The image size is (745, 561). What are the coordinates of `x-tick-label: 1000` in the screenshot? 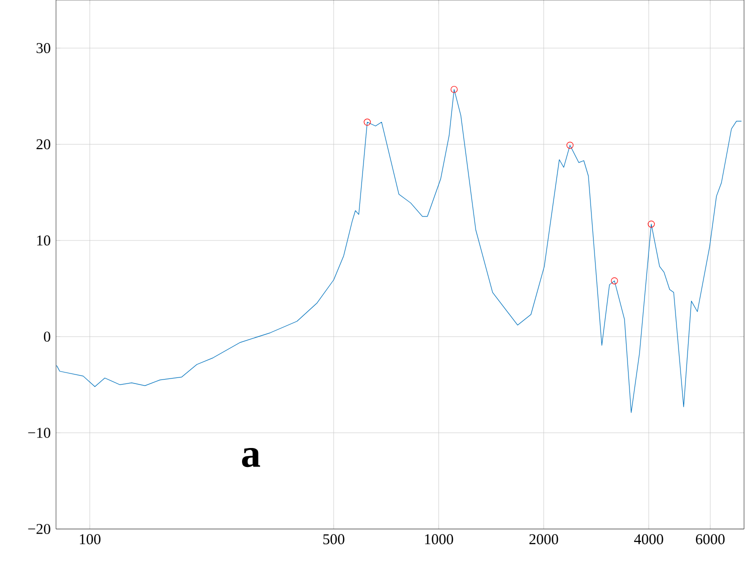 It's located at (439, 539).